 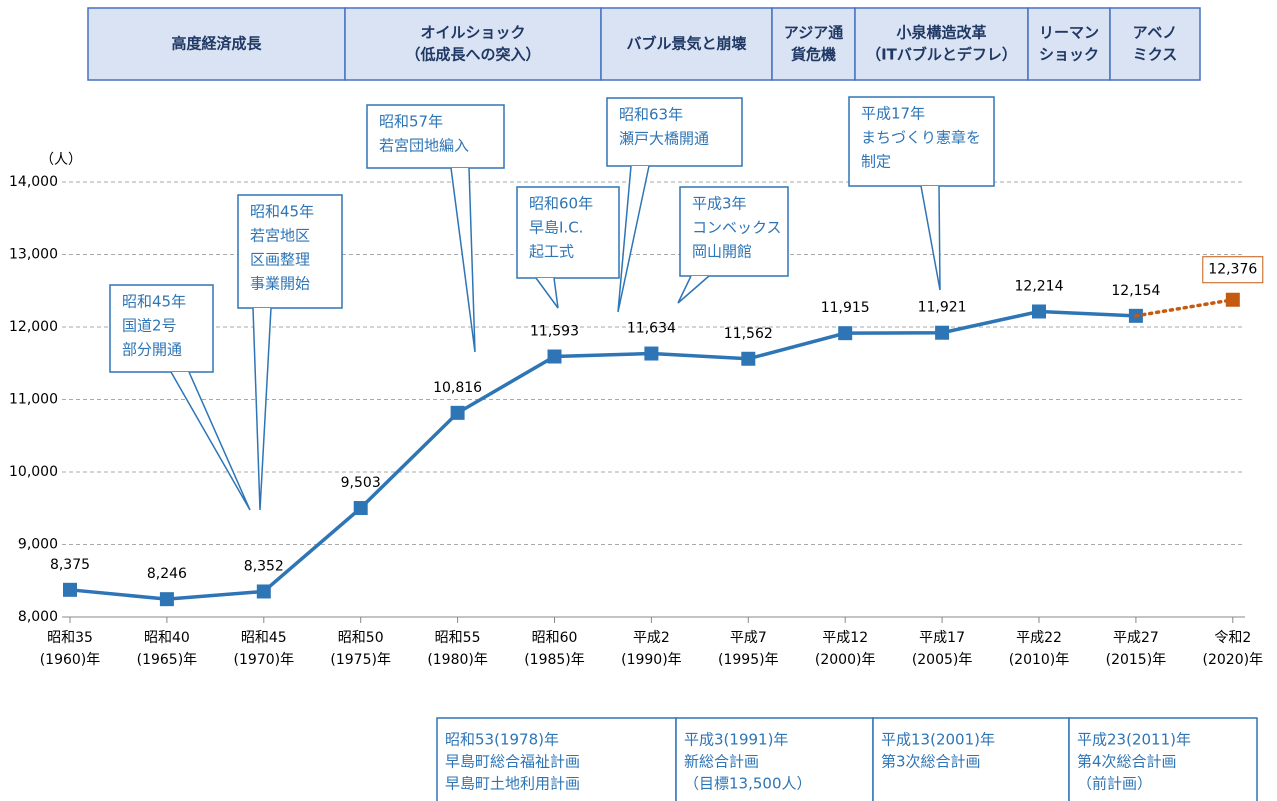 I want to click on value-label: 11,562, so click(x=748, y=334).